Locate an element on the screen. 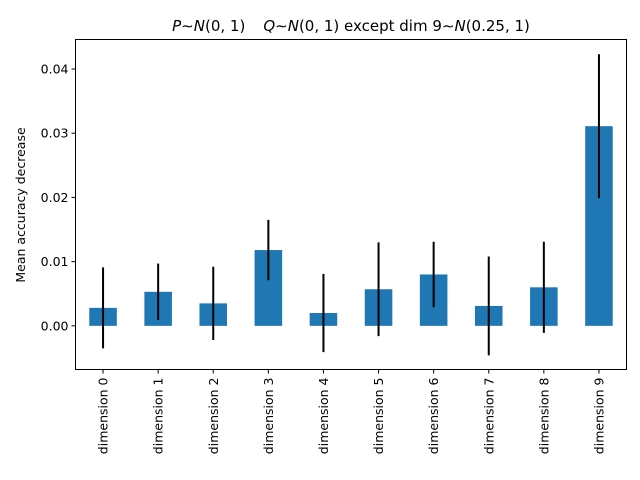 The width and height of the screenshot is (640, 480). x-tick-label-2: dimension 2 is located at coordinates (213, 416).